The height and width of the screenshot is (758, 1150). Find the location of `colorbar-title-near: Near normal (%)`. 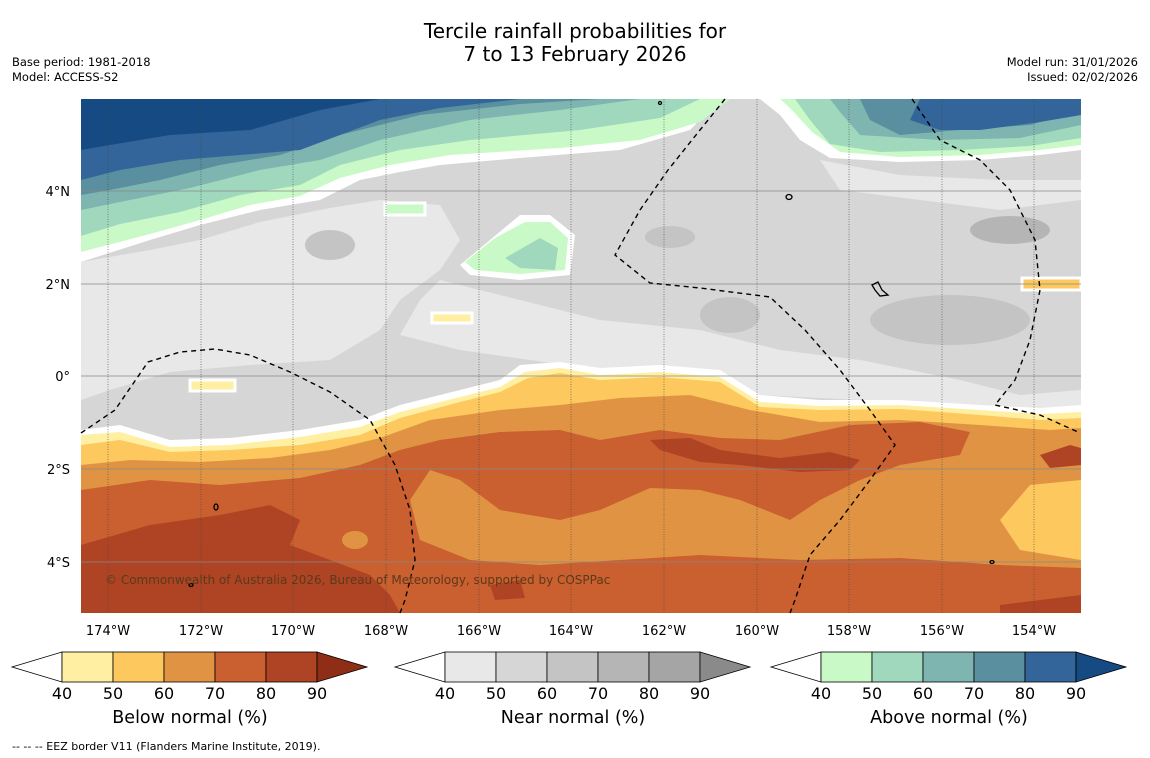

colorbar-title-near: Near normal (%) is located at coordinates (573, 718).